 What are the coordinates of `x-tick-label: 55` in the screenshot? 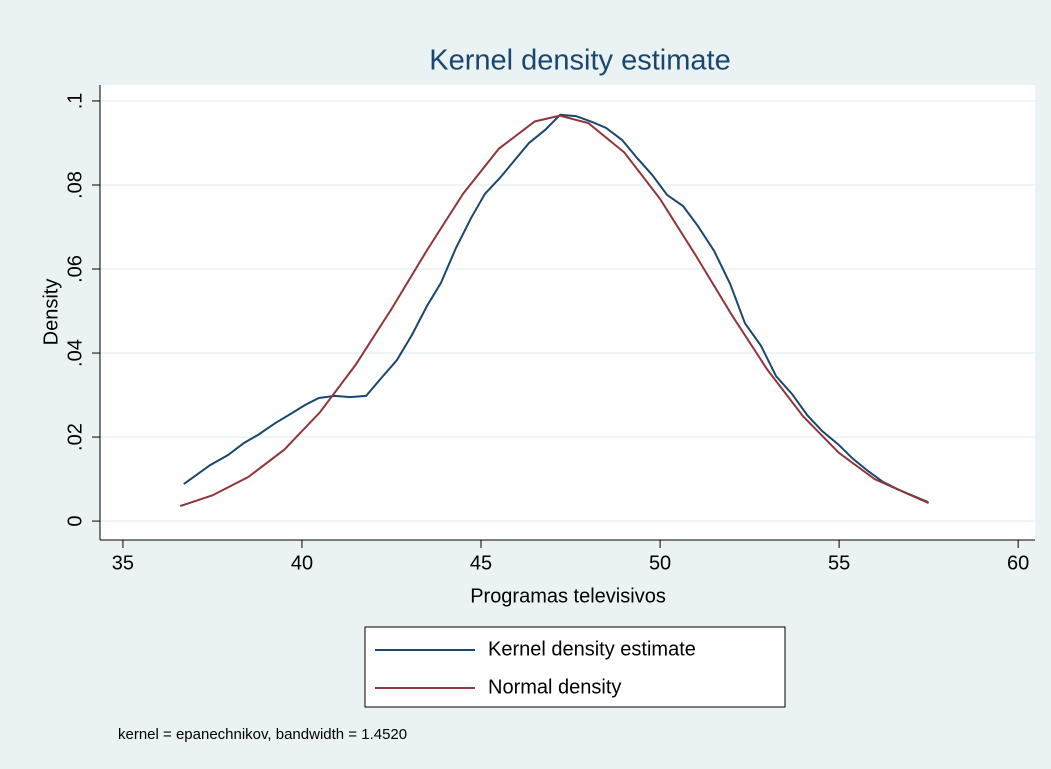 It's located at (839, 563).